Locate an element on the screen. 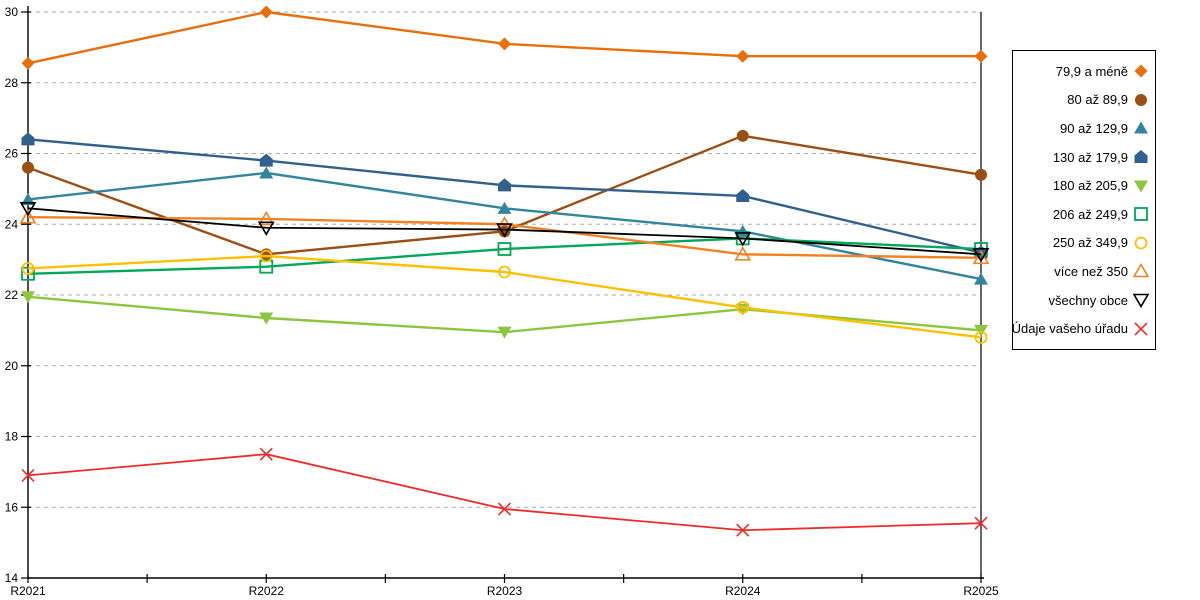  legend-item: Údaje vašeho úřadu is located at coordinates (1083, 329).